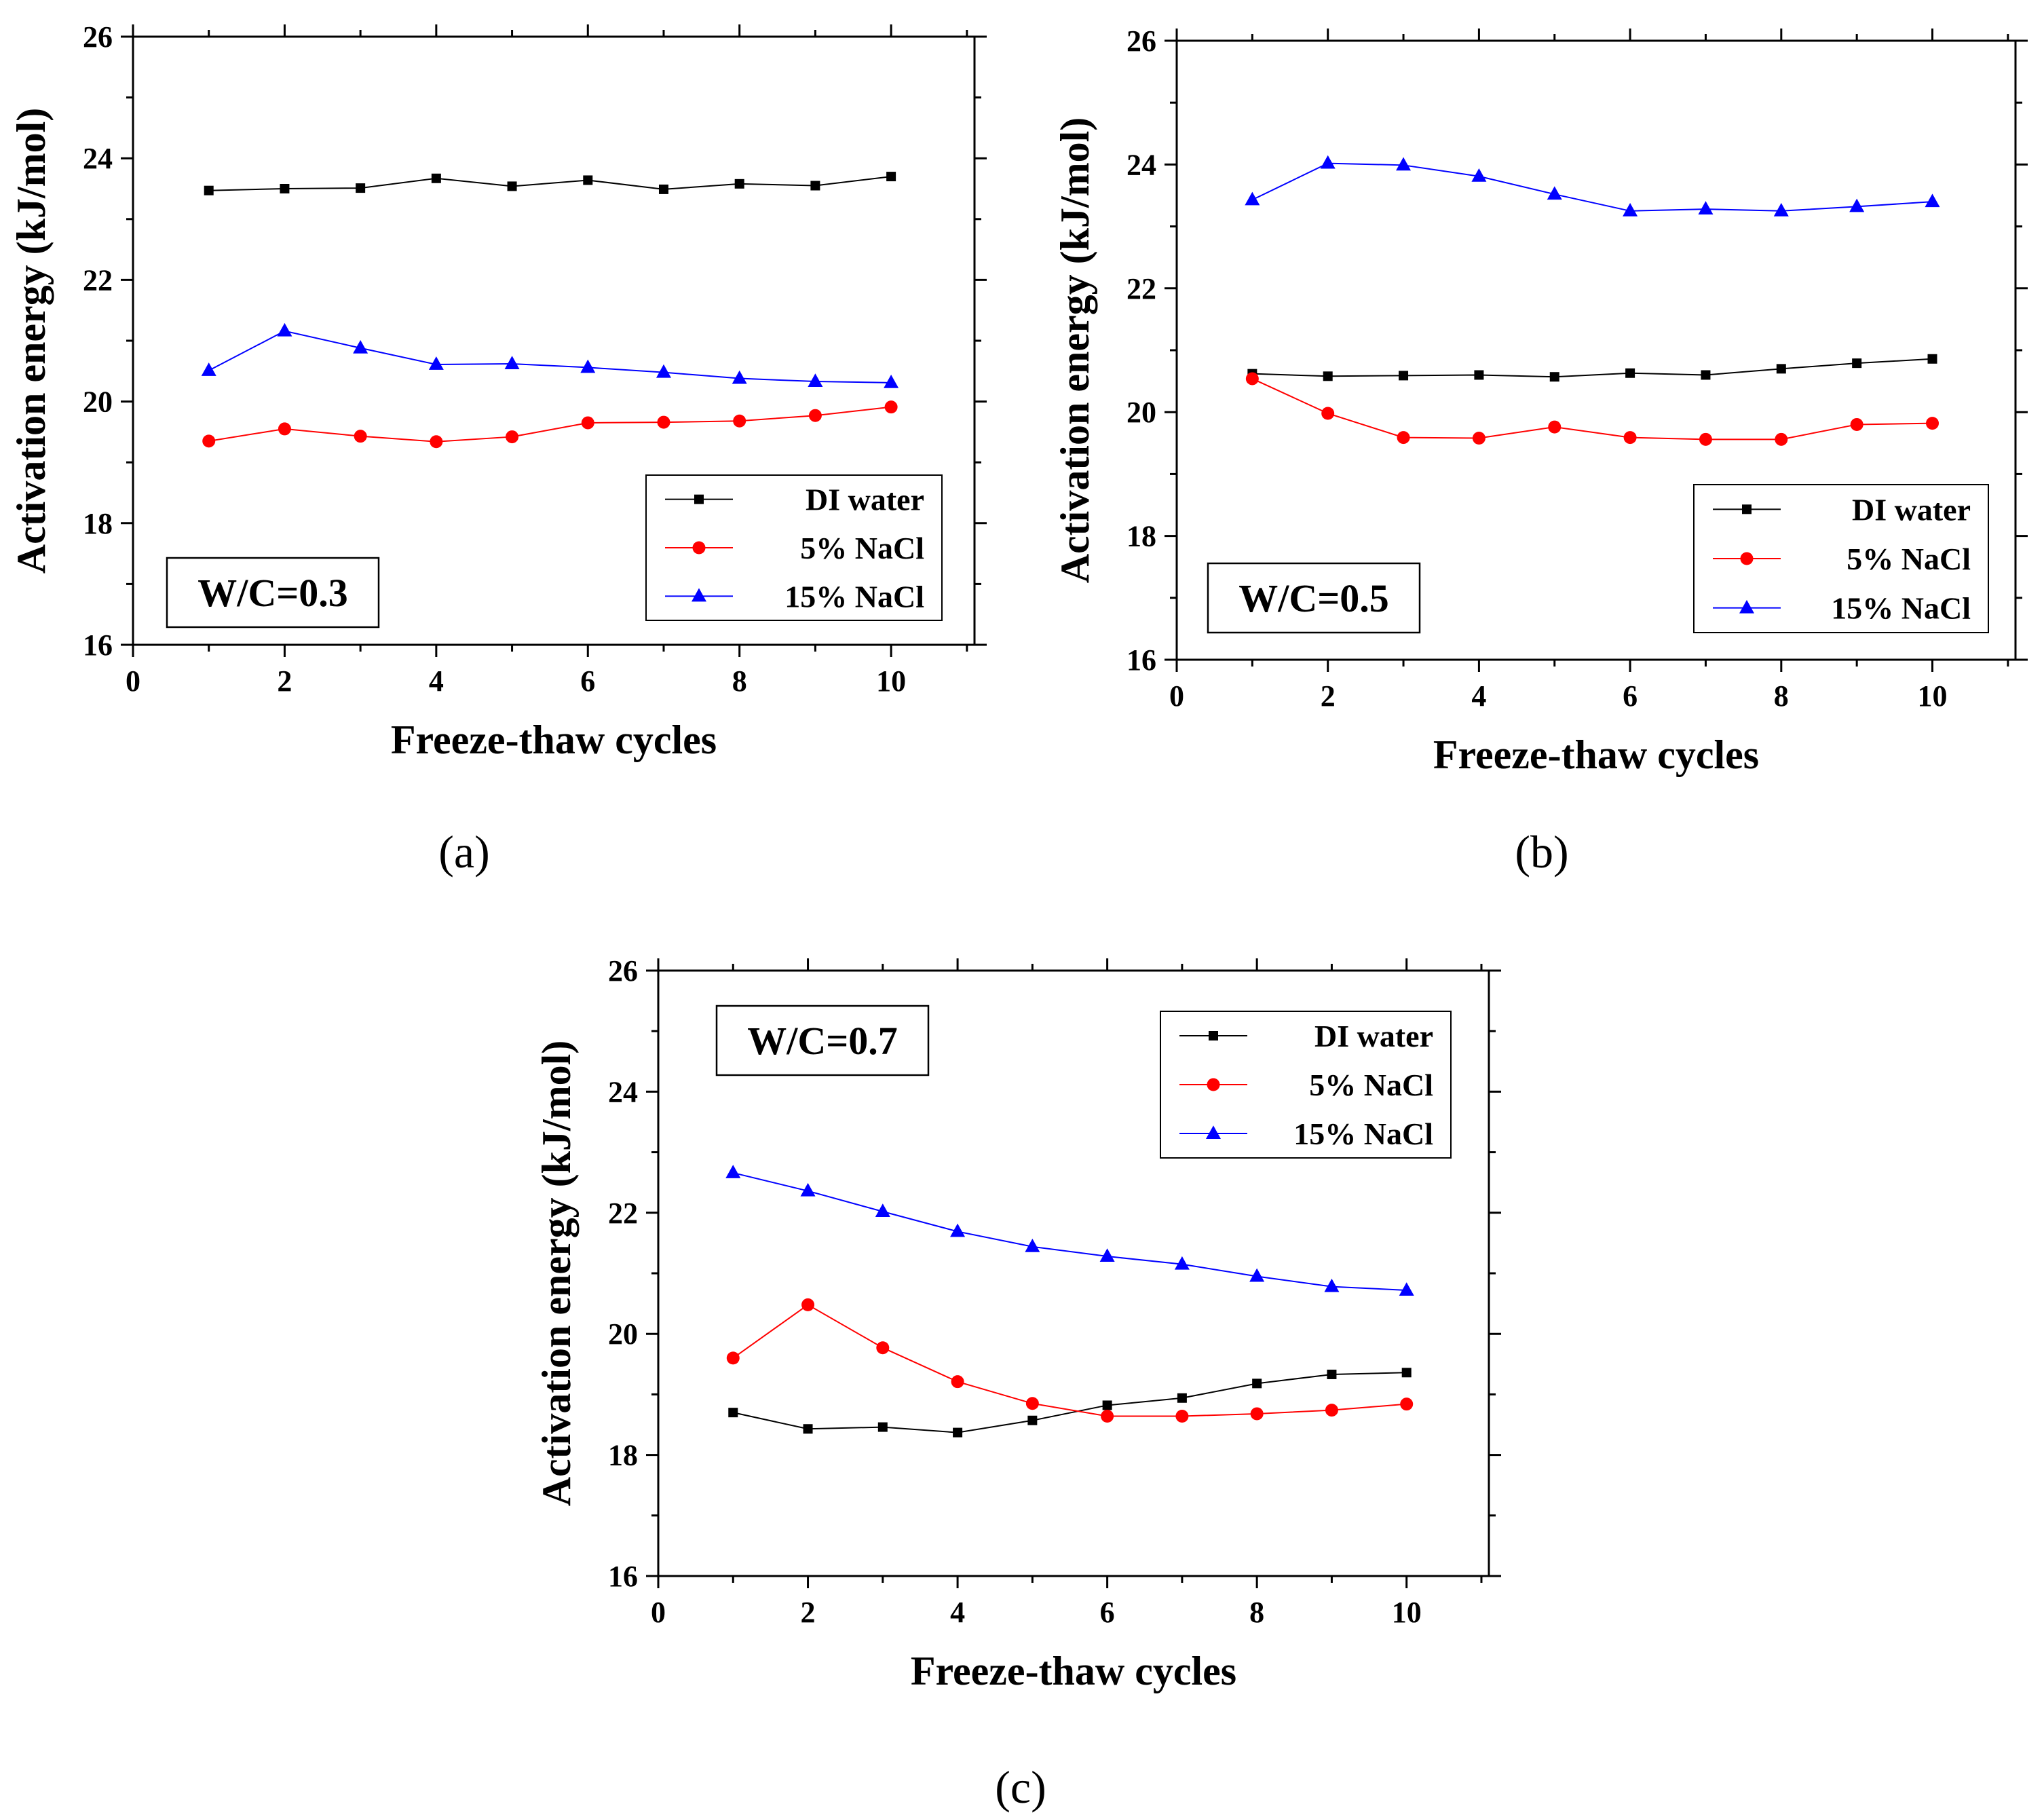  I want to click on y-tick-label: 26, so click(623, 971).